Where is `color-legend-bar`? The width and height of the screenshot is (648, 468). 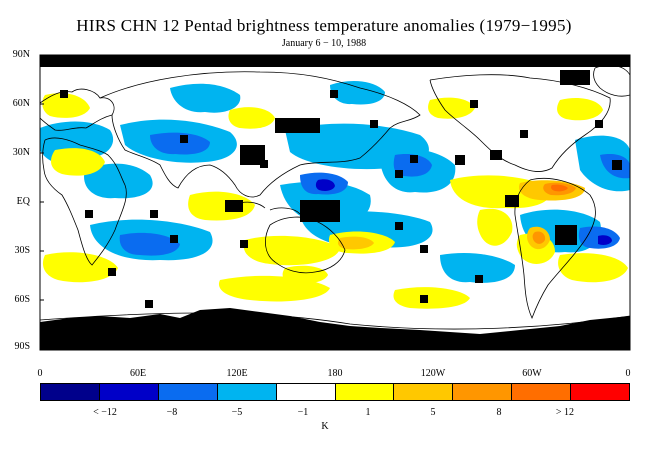 color-legend-bar is located at coordinates (335, 392).